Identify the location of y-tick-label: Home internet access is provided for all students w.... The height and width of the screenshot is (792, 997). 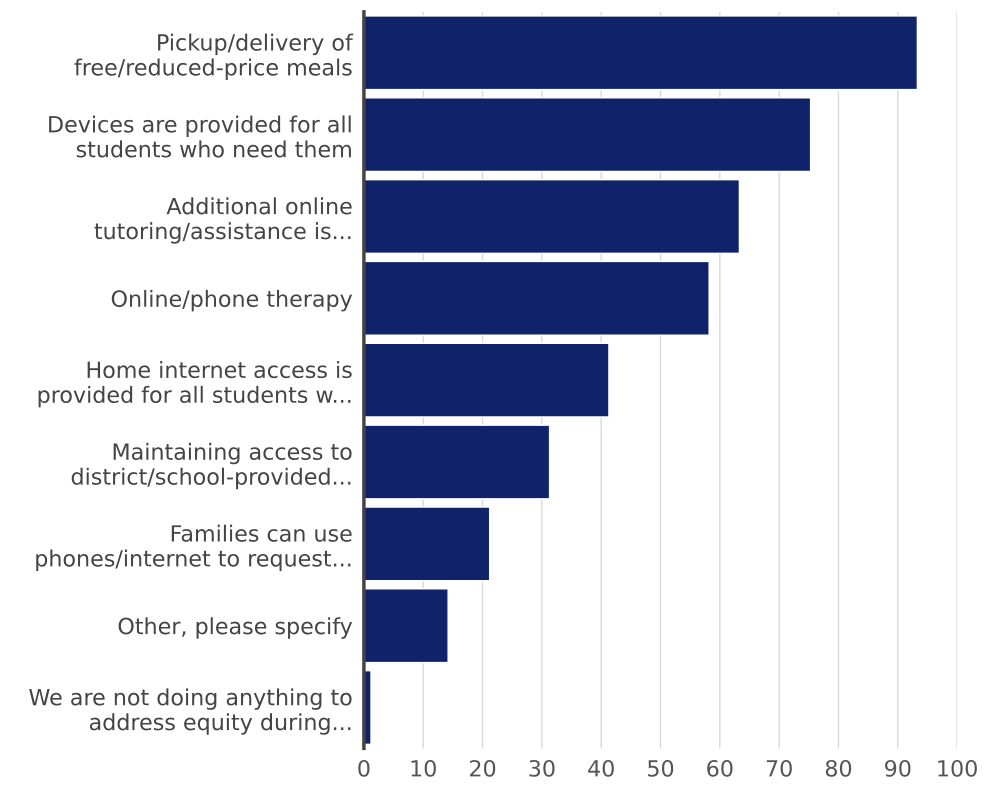
(195, 384).